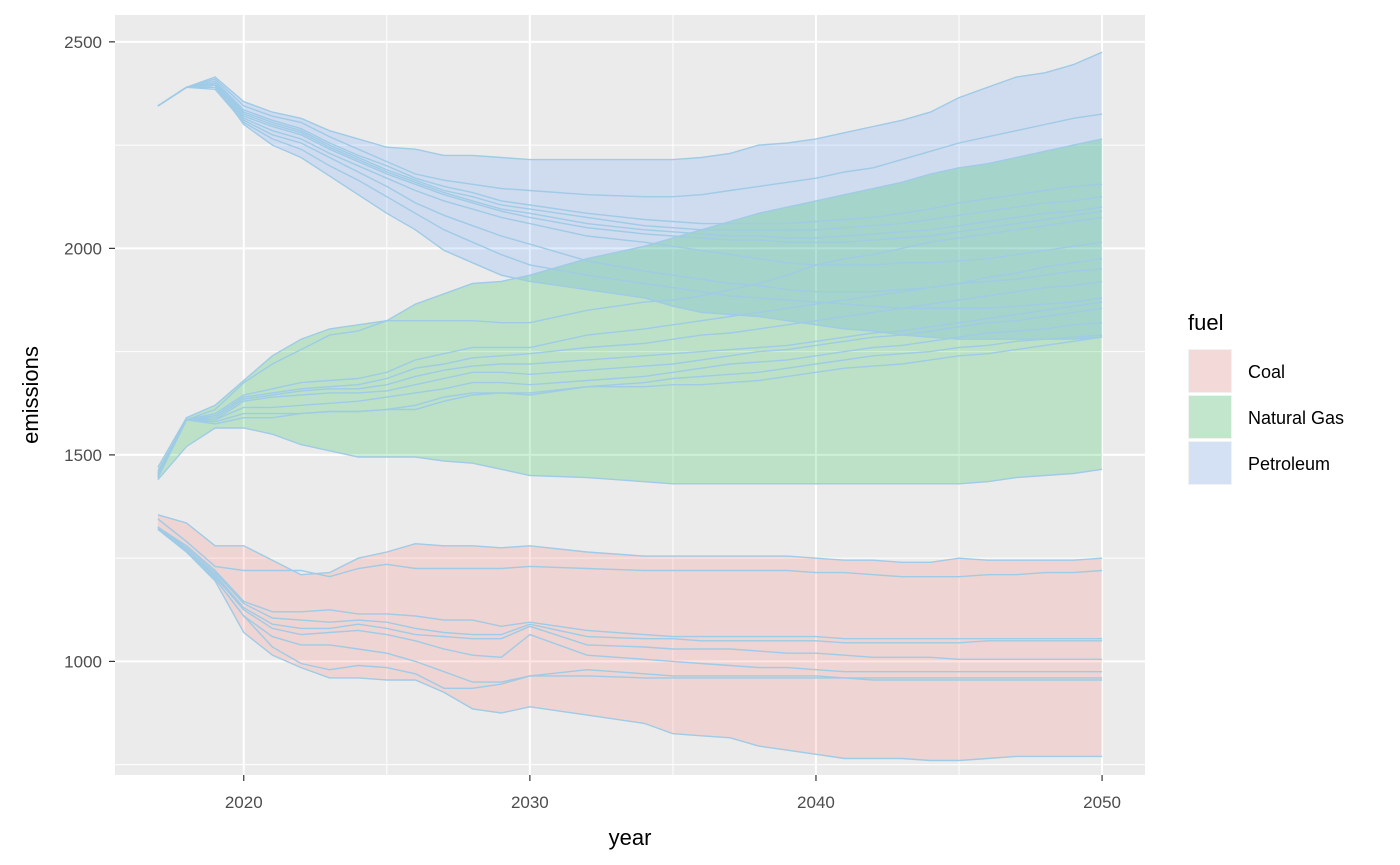 The image size is (1400, 865). I want to click on y-axis-title: emissions, so click(30, 395).